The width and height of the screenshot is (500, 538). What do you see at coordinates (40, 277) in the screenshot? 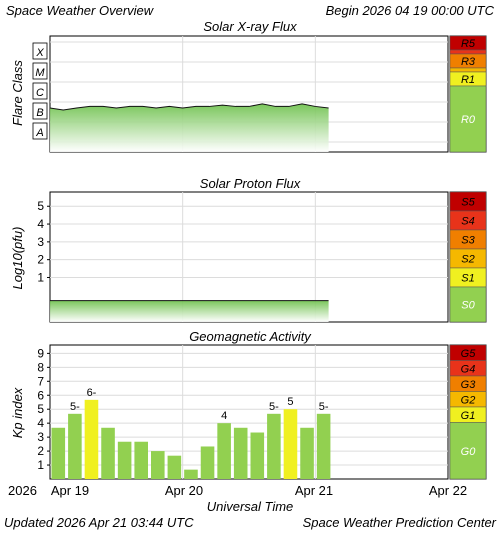
I see `proton-tick-label-1: 1` at bounding box center [40, 277].